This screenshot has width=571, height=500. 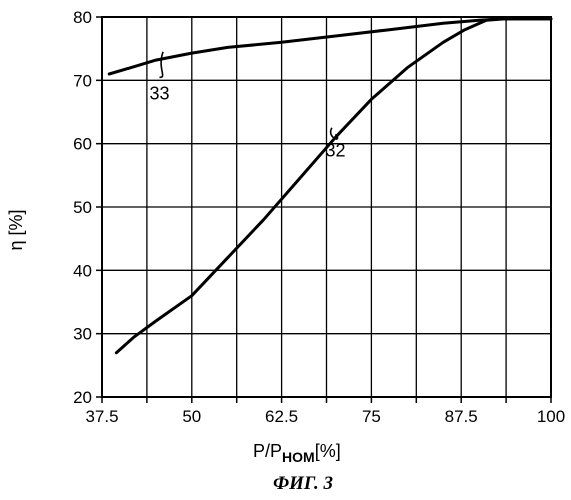 I want to click on x-tick-label: 62.5, so click(x=281, y=416).